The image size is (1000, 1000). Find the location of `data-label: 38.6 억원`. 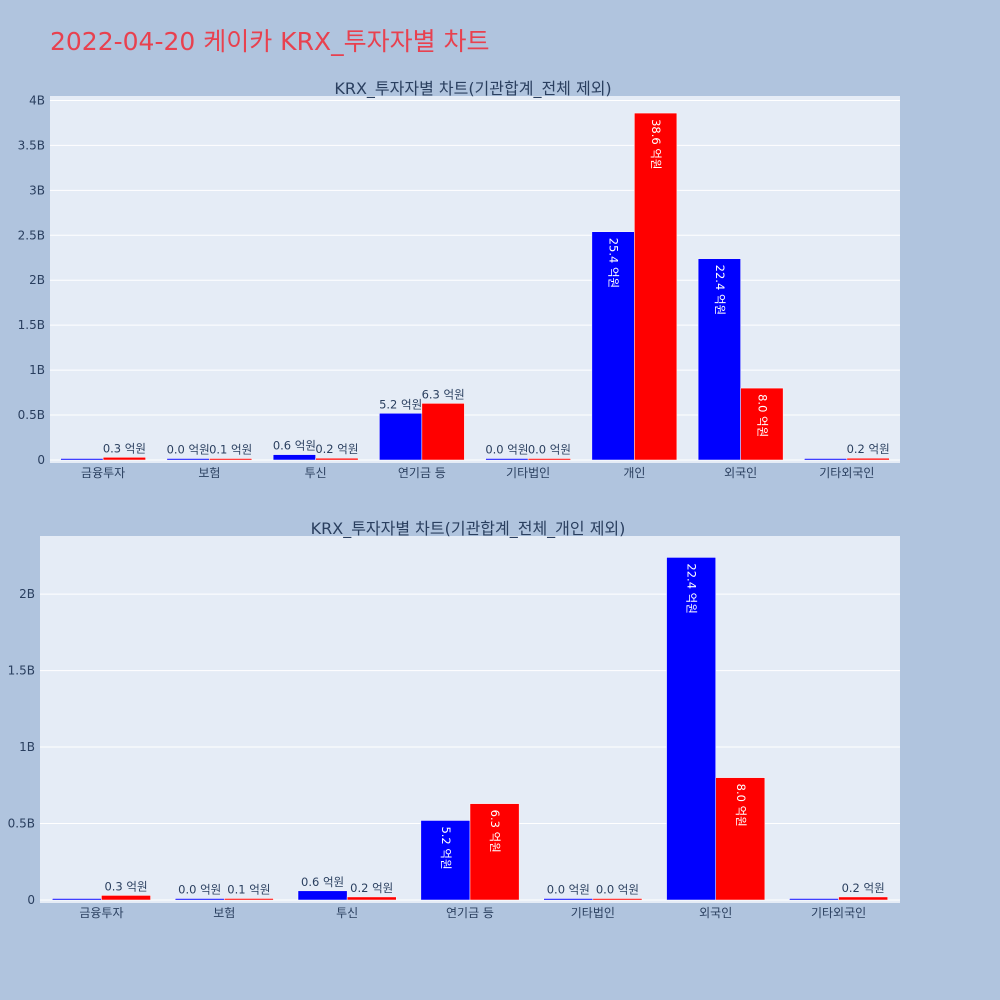

data-label: 38.6 억원 is located at coordinates (656, 144).